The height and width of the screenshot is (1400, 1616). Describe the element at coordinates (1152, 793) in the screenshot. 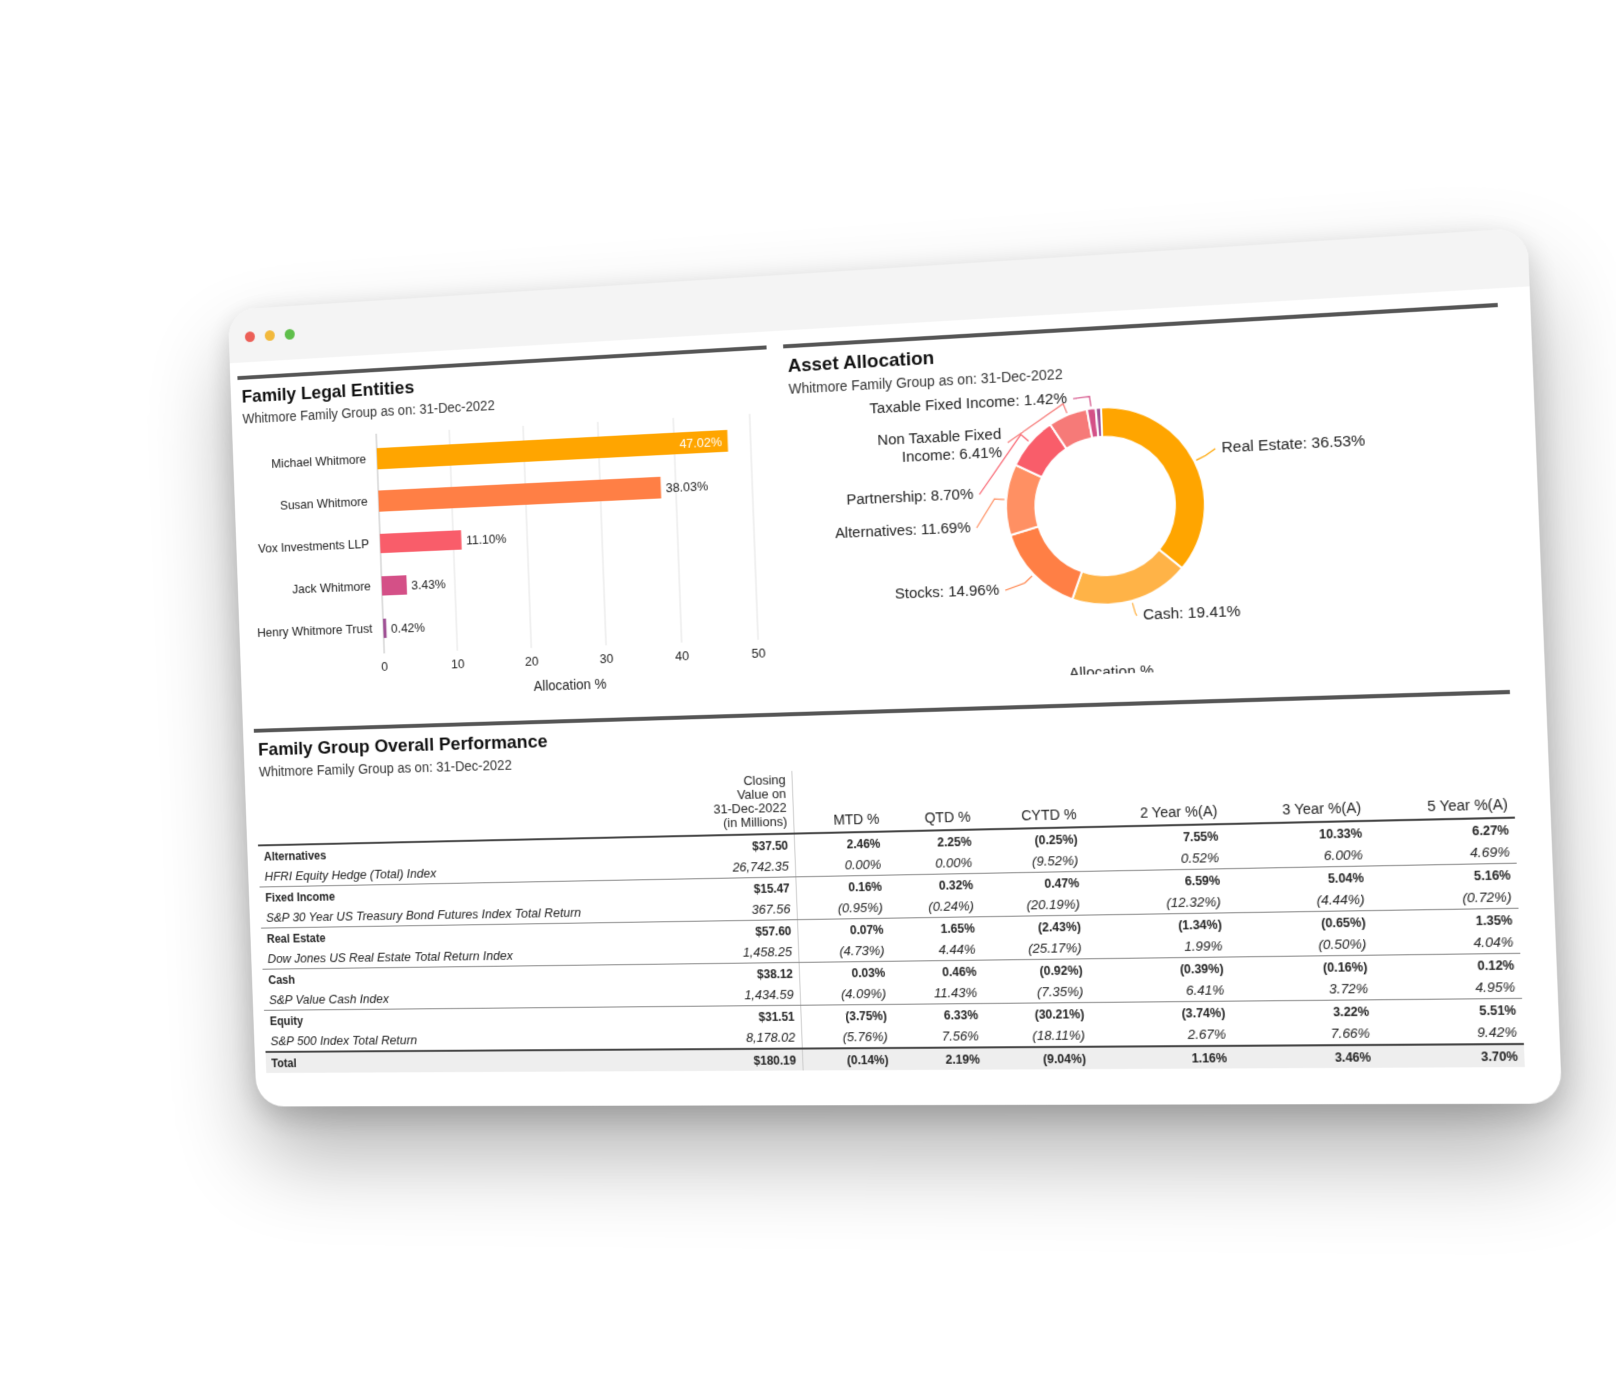

I see `column-header-2-year: 2 Year %(A)` at that location.